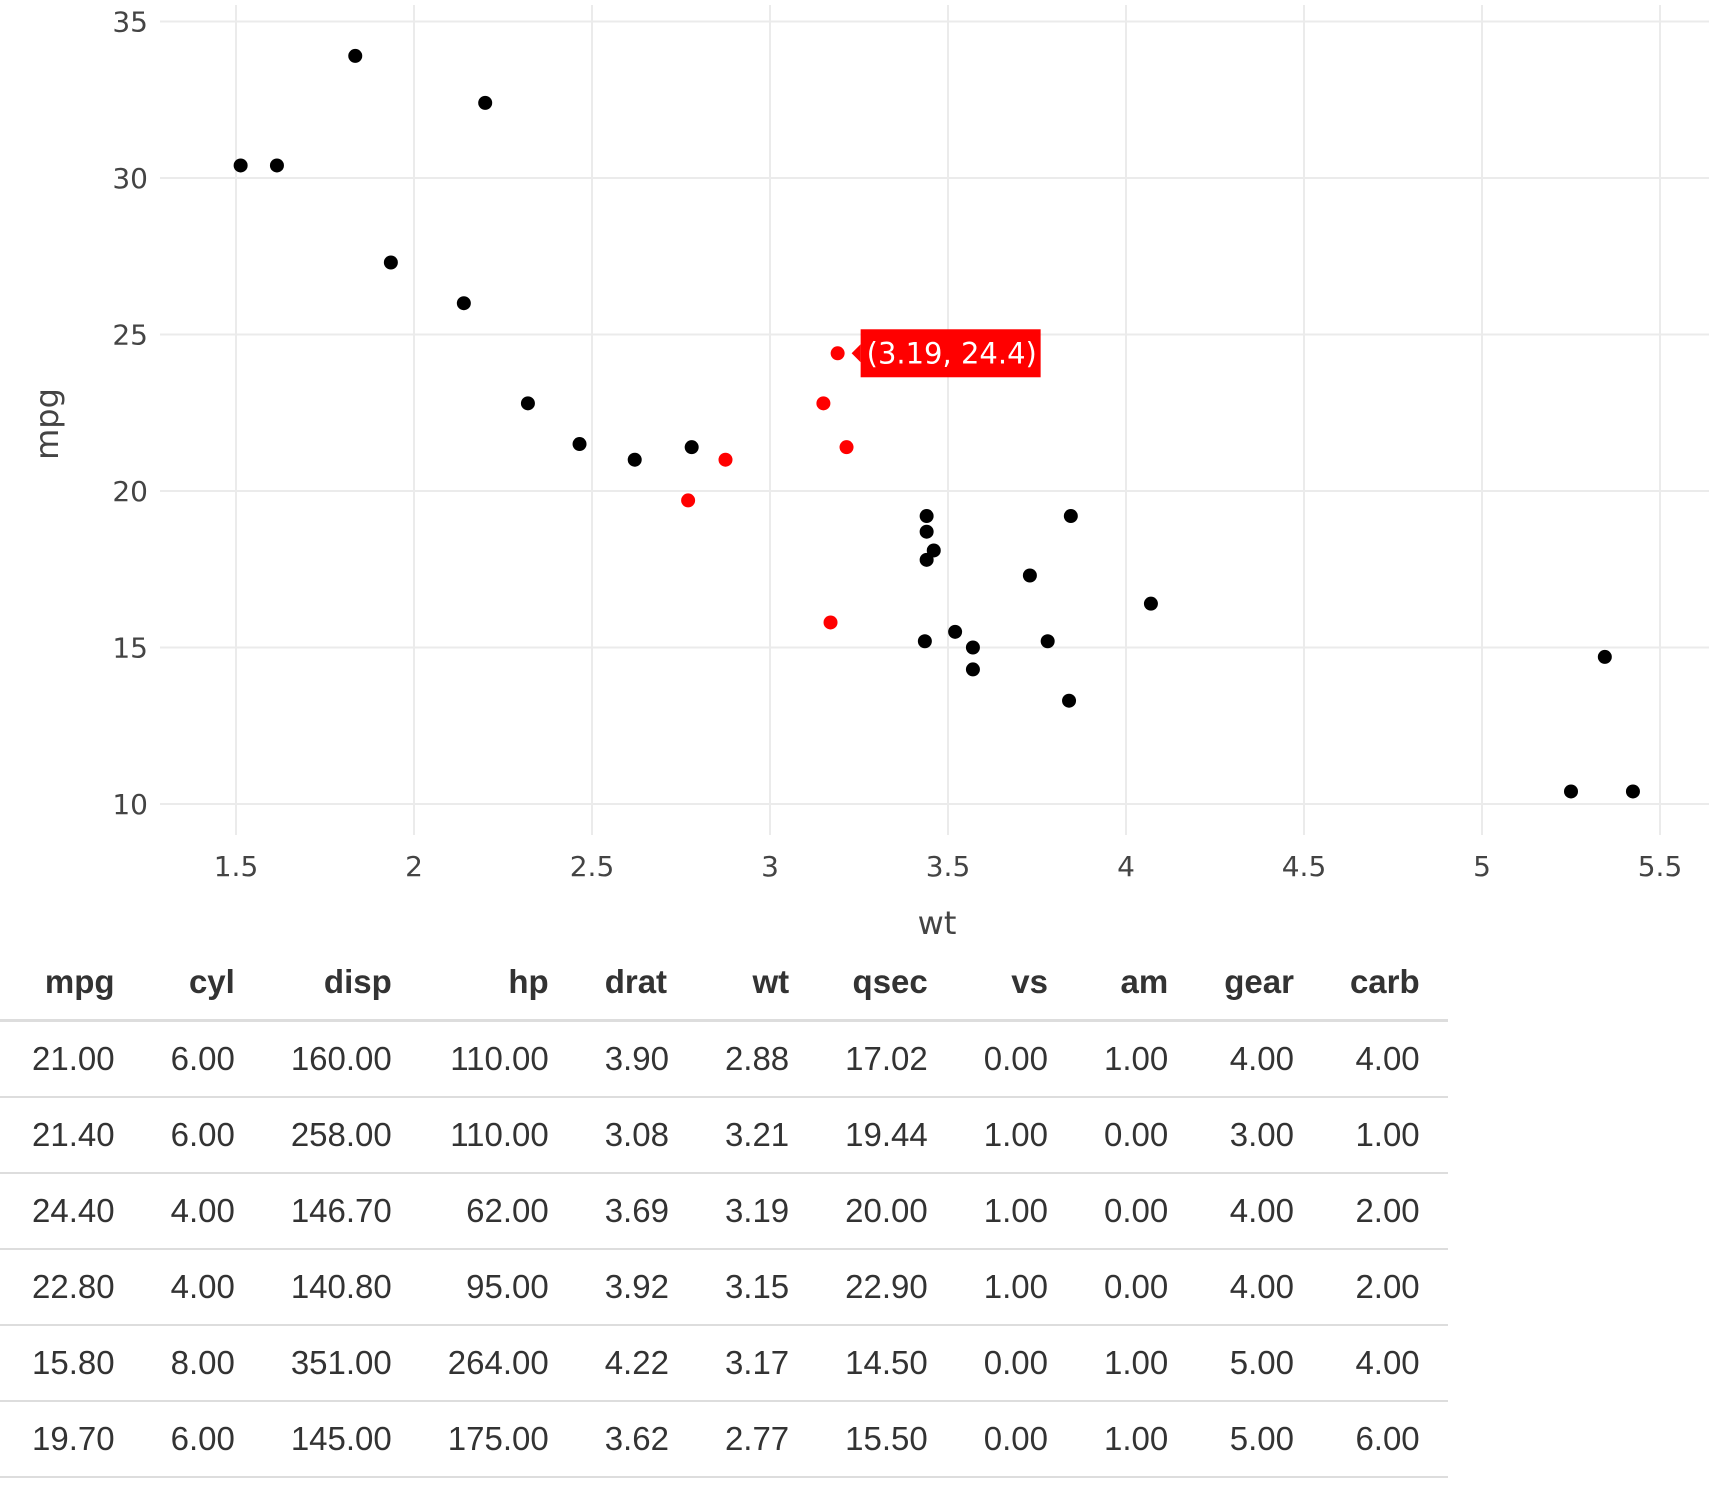  Describe the element at coordinates (341, 1287) in the screenshot. I see `table-cell-disp: 140.80` at that location.